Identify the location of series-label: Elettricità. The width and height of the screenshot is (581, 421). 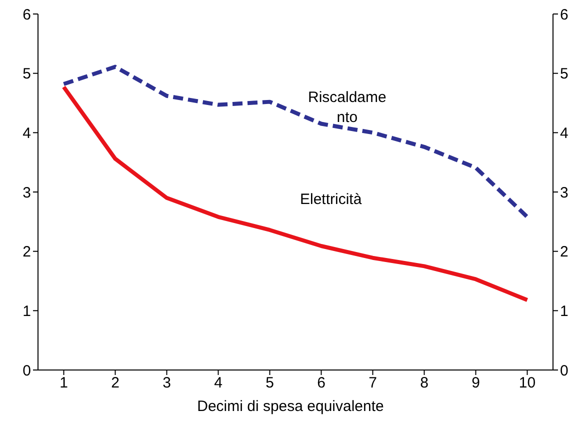
(331, 200).